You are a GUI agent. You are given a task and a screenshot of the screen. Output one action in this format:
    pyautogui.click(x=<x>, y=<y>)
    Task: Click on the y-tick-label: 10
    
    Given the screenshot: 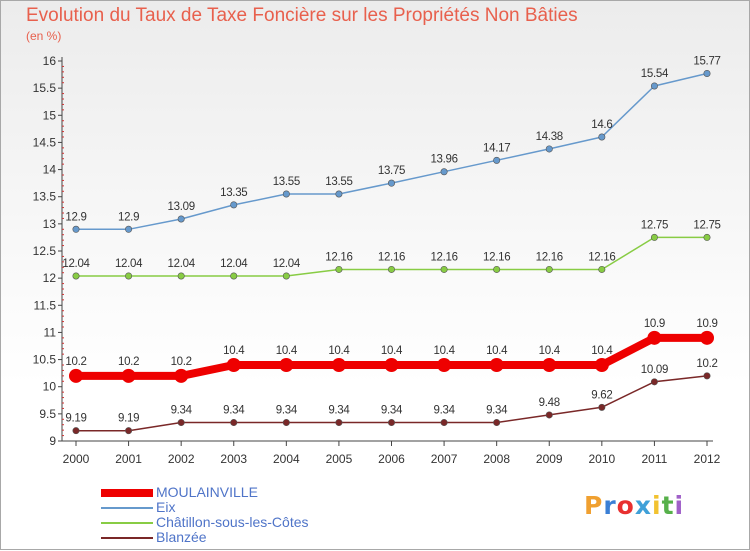 What is the action you would take?
    pyautogui.click(x=50, y=387)
    